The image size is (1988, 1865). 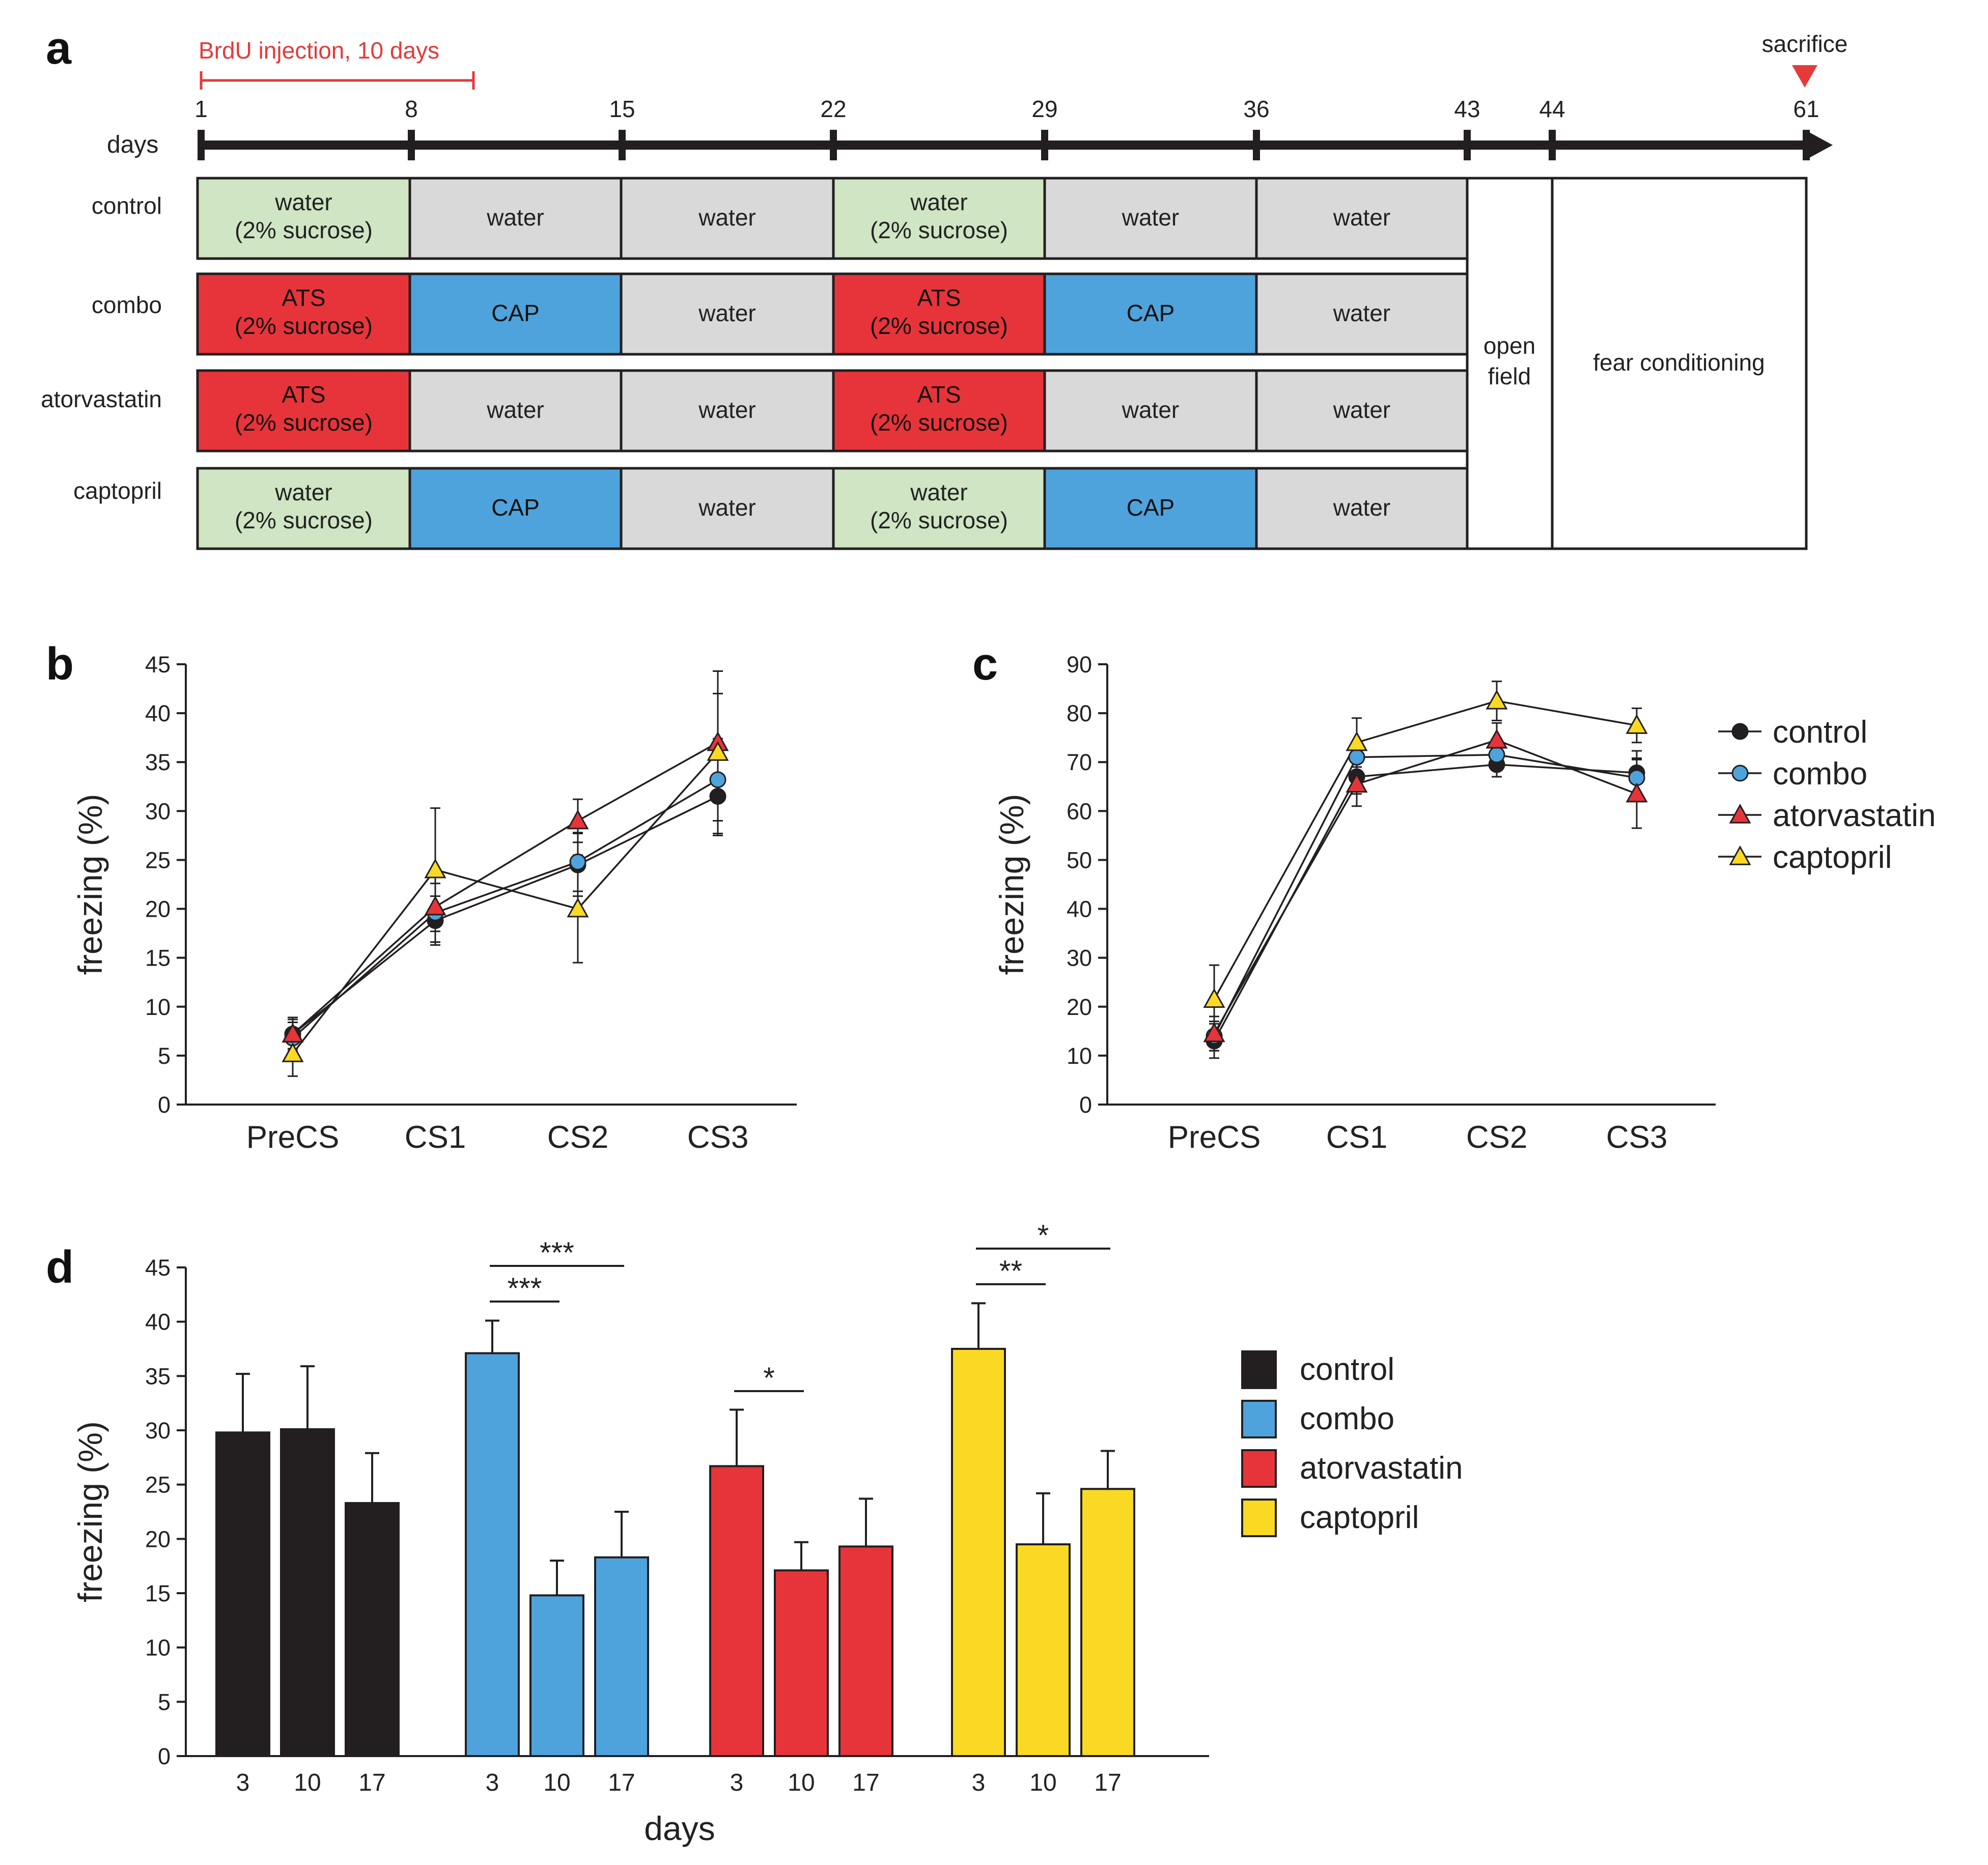 I want to click on legend-marker-atorvastatin, so click(x=1740, y=813).